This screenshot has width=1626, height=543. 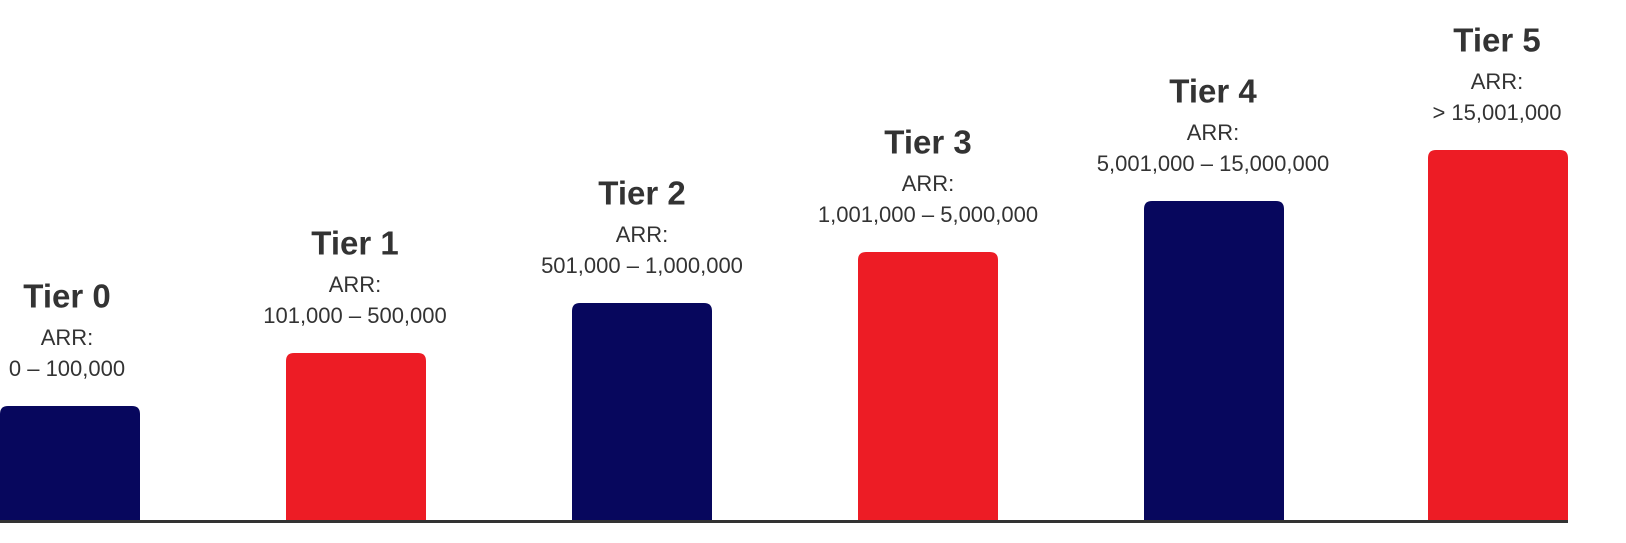 What do you see at coordinates (355, 315) in the screenshot?
I see `tier-range: 101,000 – 500,000` at bounding box center [355, 315].